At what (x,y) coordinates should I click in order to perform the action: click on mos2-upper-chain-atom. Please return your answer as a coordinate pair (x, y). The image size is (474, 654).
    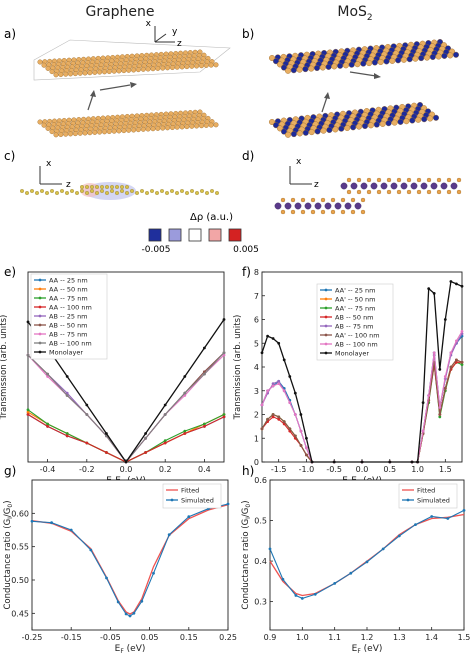
    Looking at the image, I should click on (414, 186).